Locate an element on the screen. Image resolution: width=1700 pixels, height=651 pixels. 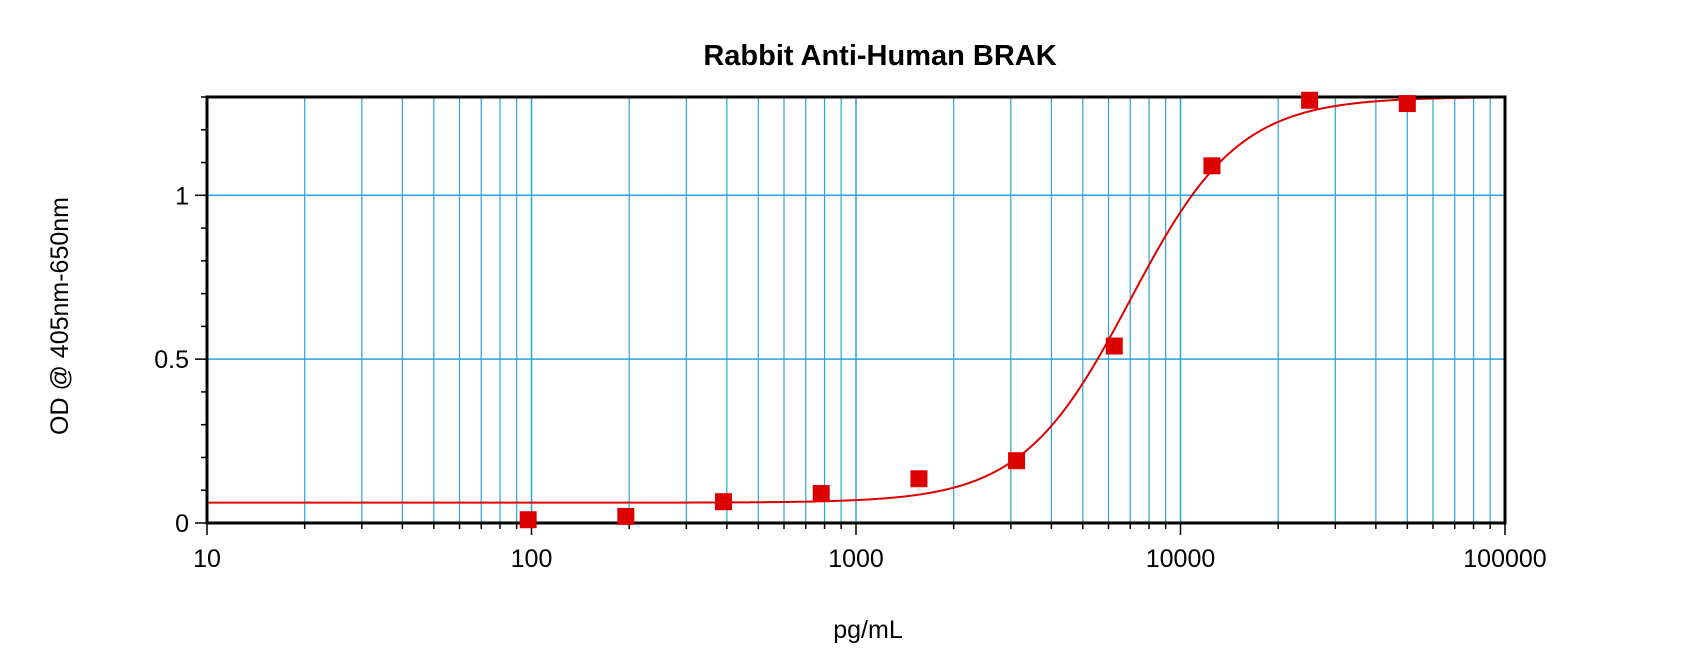
y-tick-label: 1 is located at coordinates (182, 196).